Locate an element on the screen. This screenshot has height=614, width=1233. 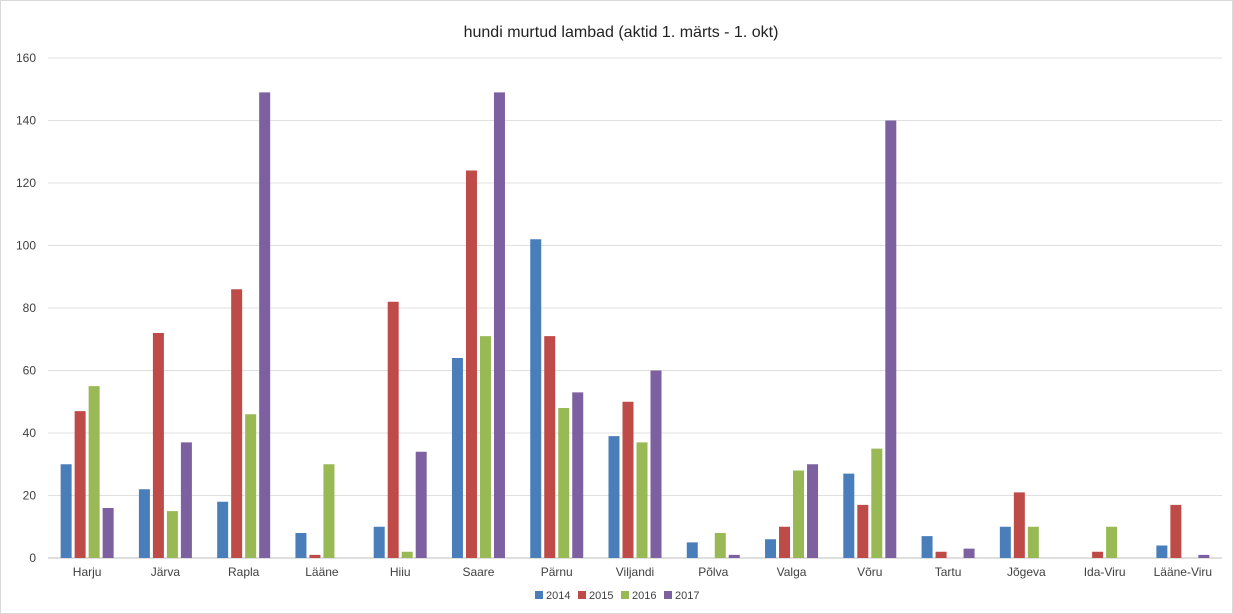
bar-Järva-2017 is located at coordinates (186, 500).